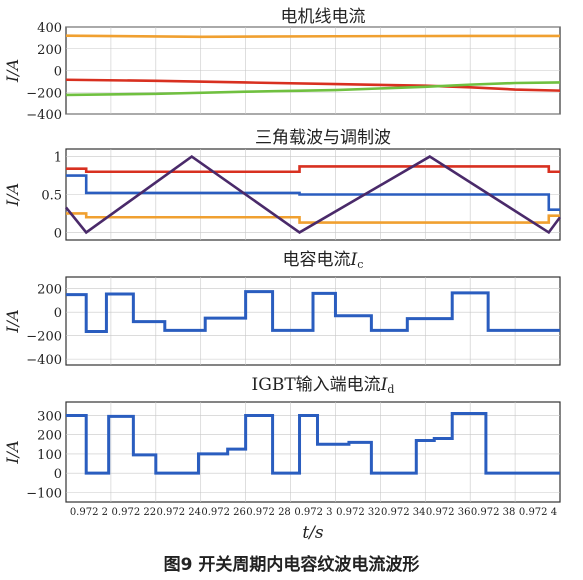 Image resolution: width=583 pixels, height=580 pixels. I want to click on chart-title: 三角载波与调制波, so click(323, 138).